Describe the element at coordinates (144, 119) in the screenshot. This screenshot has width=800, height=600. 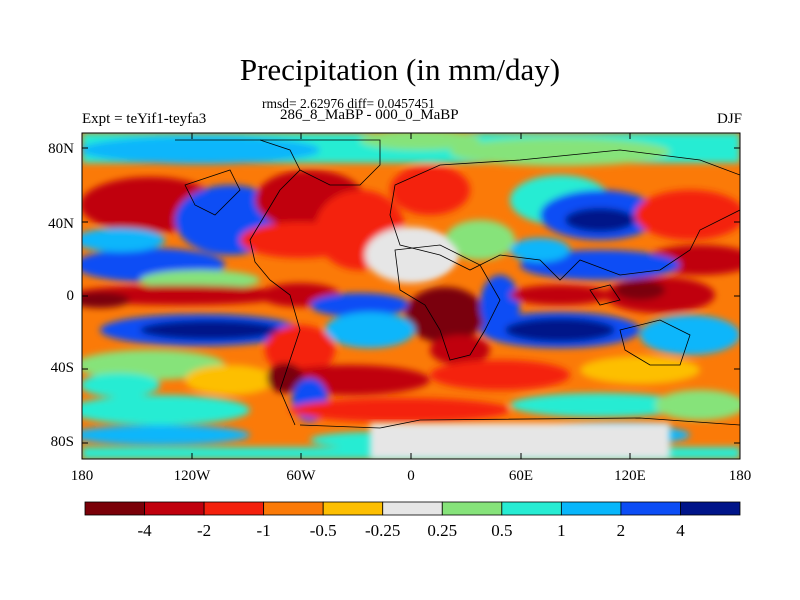
I see `experiment-label: Expt = teYif1-teyfa3` at that location.